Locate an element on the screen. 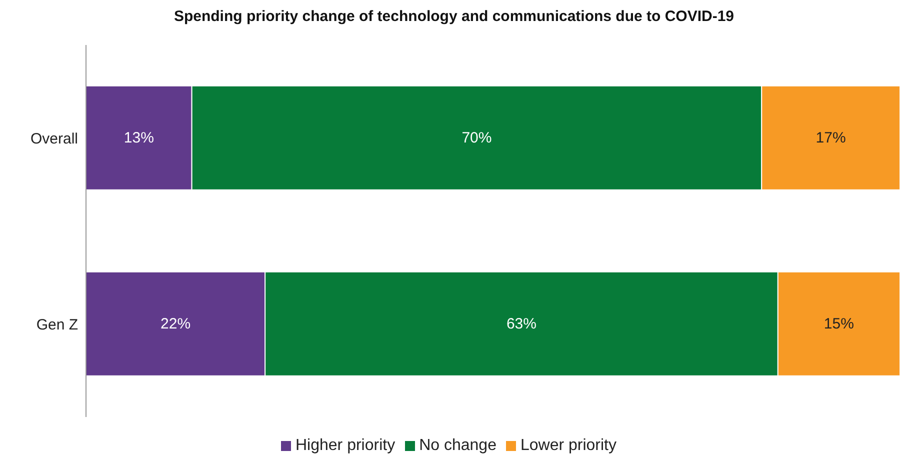 The height and width of the screenshot is (466, 900). chart-title: Spending priority change of technology and communications due to COVID-19 is located at coordinates (454, 16).